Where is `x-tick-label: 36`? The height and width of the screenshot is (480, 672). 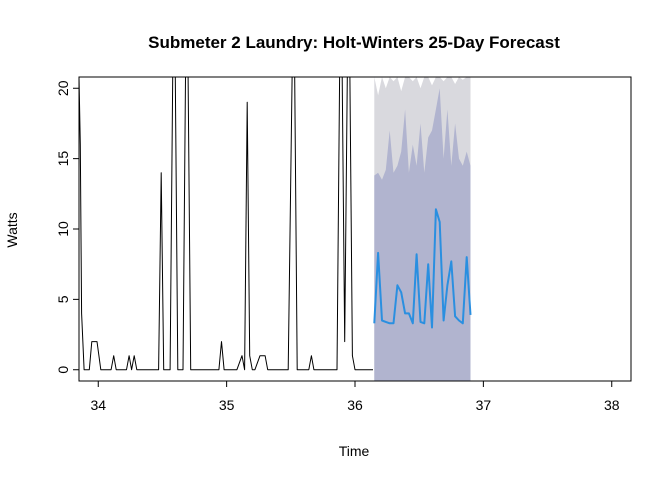
x-tick-label: 36 is located at coordinates (355, 405).